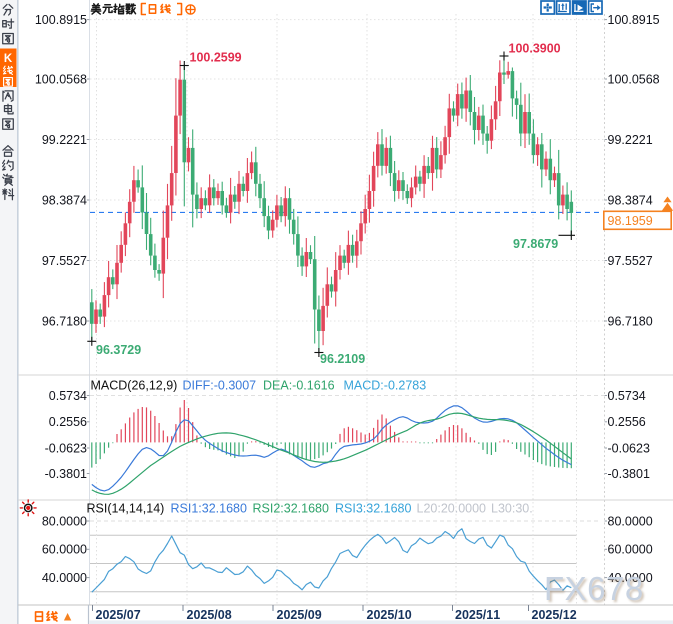  Describe the element at coordinates (216, 58) in the screenshot. I see `svg-text: 100.2599` at that location.